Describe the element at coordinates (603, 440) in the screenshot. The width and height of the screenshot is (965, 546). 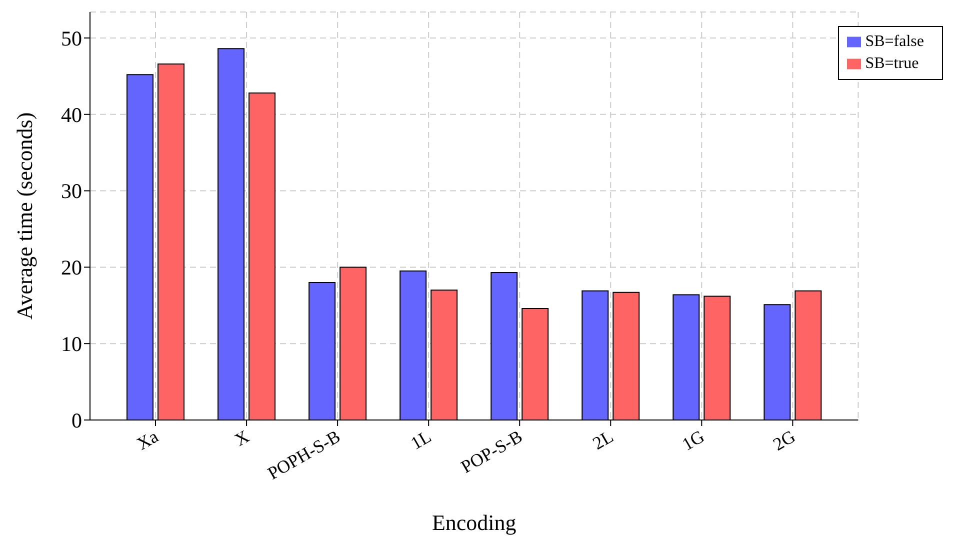
I see `x-tick-label: 2L` at that location.